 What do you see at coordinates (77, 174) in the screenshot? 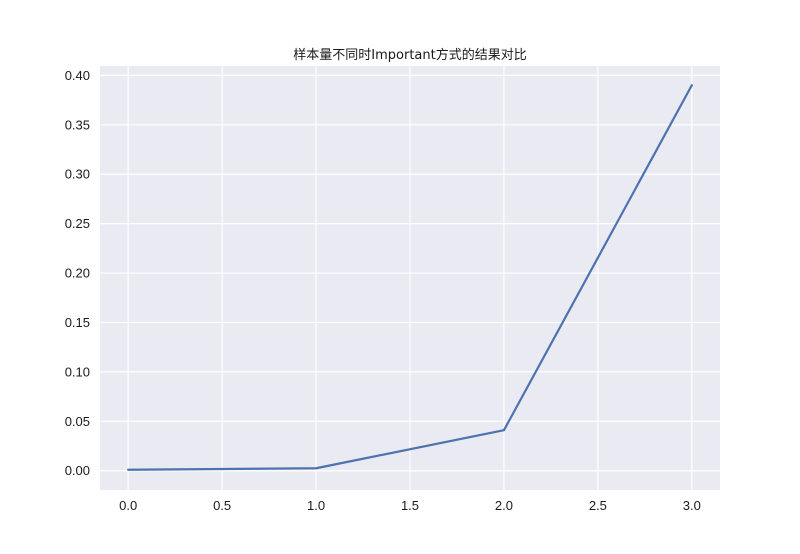
I see `y-tick-label: 0.30` at bounding box center [77, 174].